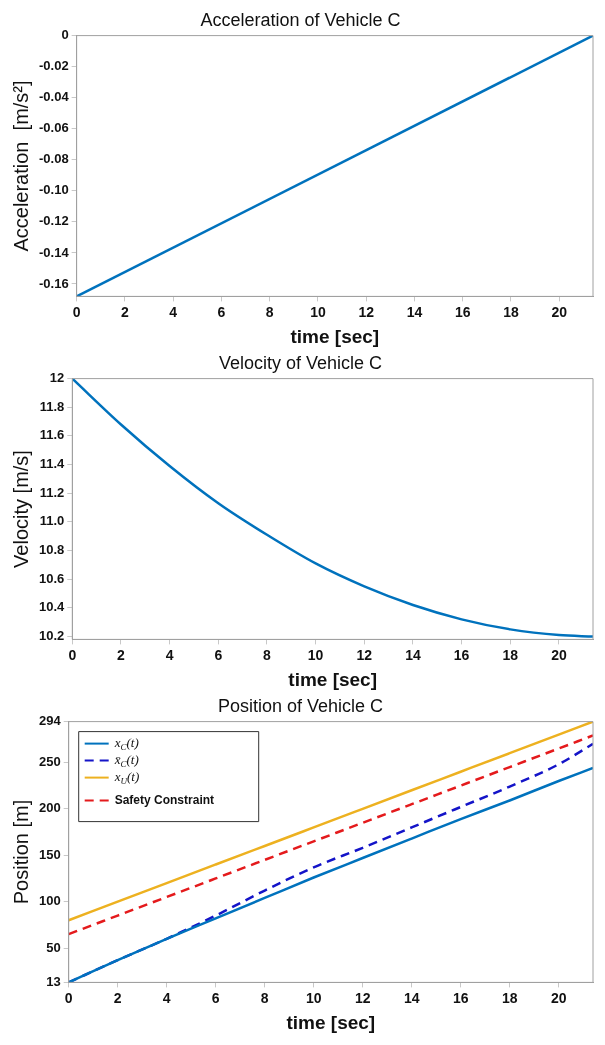  What do you see at coordinates (53, 221) in the screenshot?
I see `y-tick-label: -0.12` at bounding box center [53, 221].